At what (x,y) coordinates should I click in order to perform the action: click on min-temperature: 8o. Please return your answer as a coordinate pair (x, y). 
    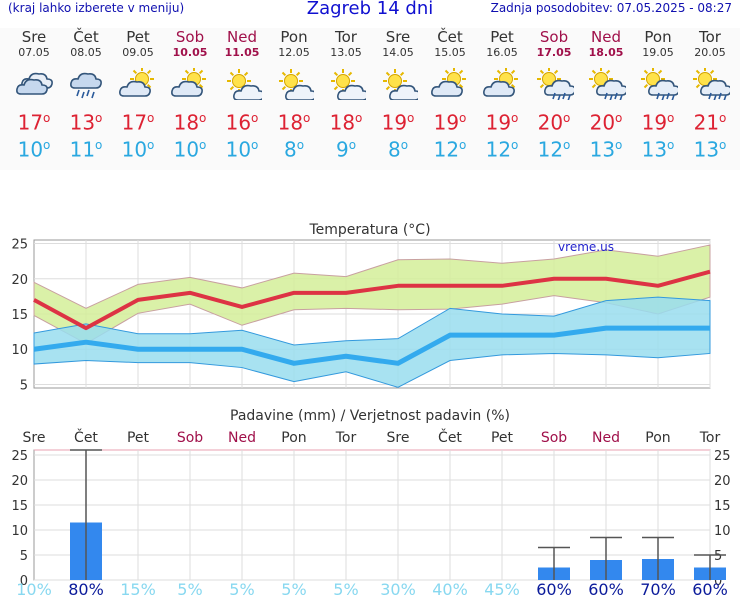
    Looking at the image, I should click on (294, 147).